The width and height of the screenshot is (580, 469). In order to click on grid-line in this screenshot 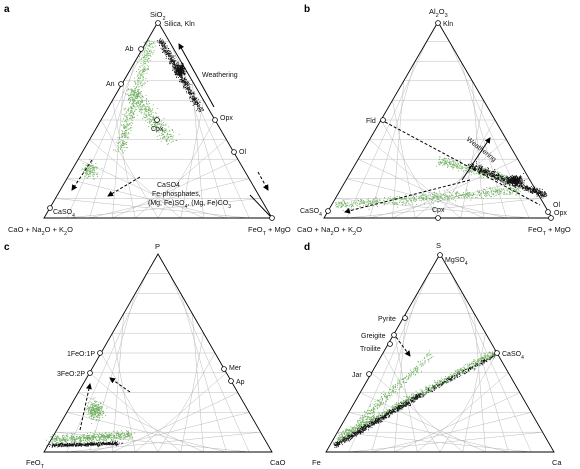, I will do `click(146, 198)`.